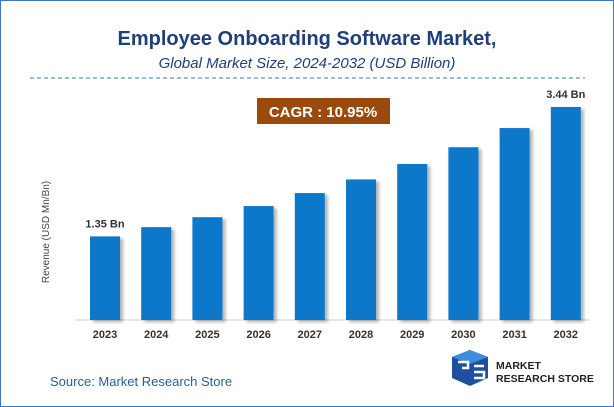  Describe the element at coordinates (156, 273) in the screenshot. I see `bar-2024` at that location.